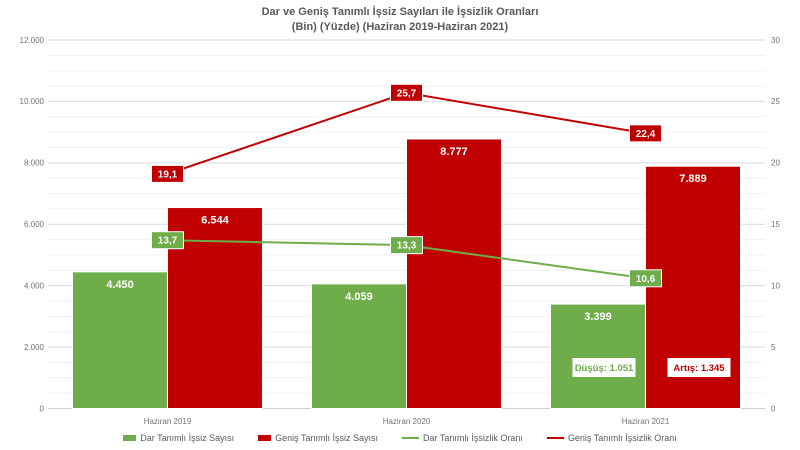  I want to click on left-axis-tick: 0, so click(42, 408).